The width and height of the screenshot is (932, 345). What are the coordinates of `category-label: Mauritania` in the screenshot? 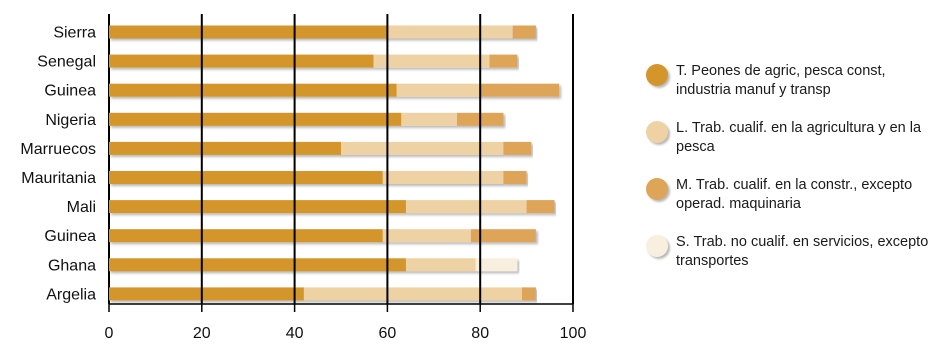 It's located at (58, 178).